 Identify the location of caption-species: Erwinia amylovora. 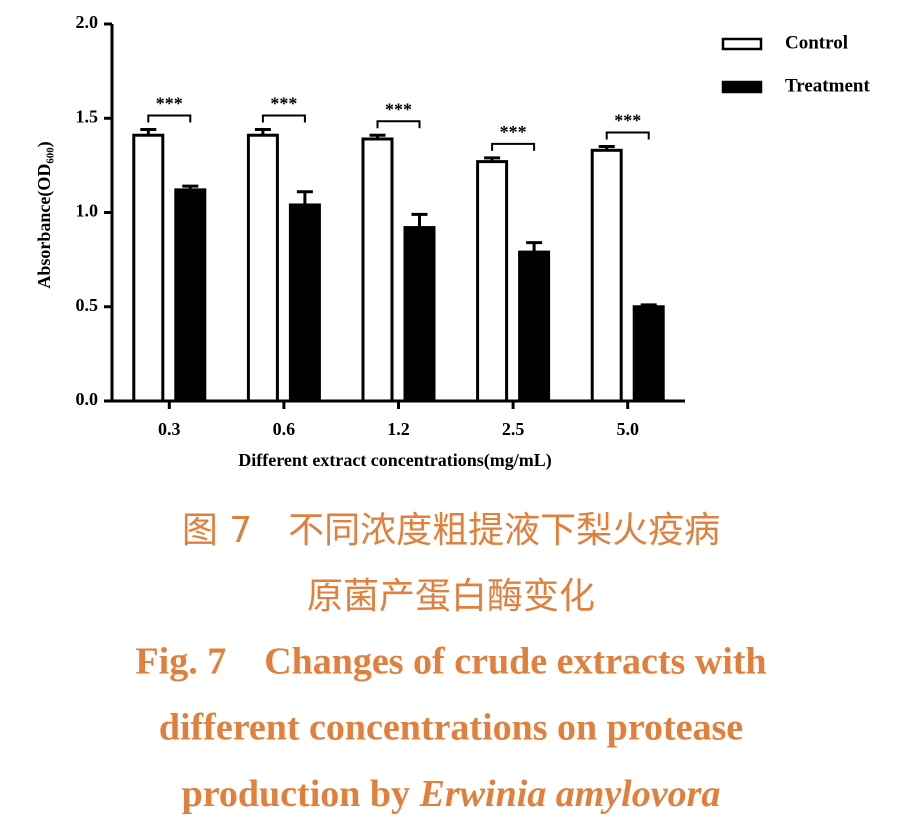
(570, 794).